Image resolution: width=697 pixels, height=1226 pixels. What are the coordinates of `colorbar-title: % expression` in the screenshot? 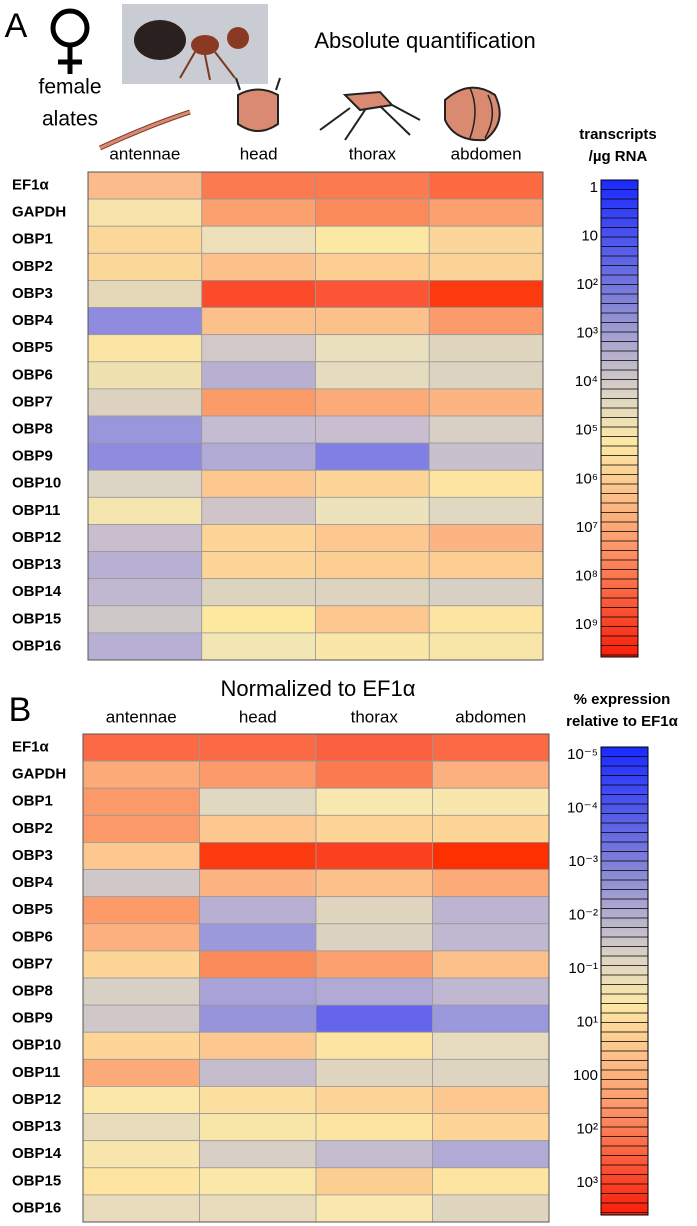 It's located at (622, 699).